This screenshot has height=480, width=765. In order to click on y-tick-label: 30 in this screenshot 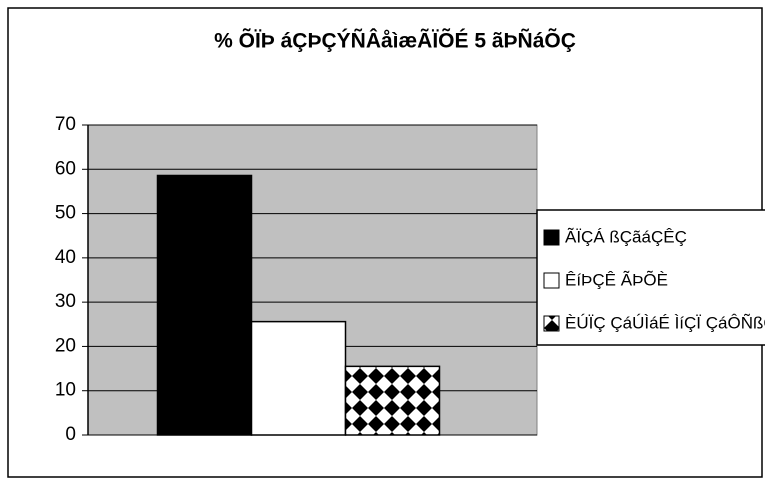, I will do `click(65, 301)`.